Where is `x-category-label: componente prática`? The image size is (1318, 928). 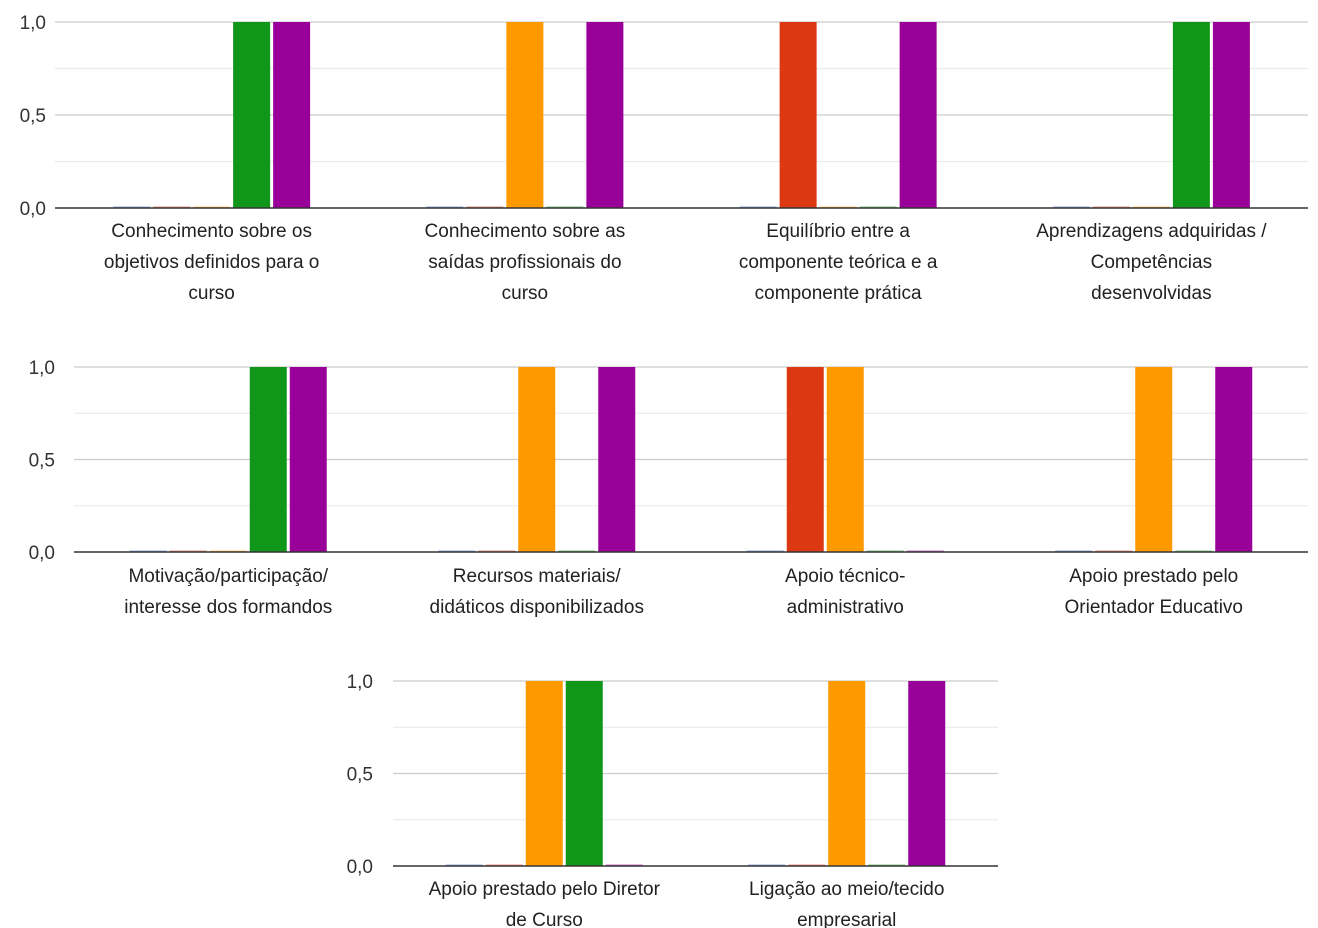 x-category-label: componente prática is located at coordinates (838, 293).